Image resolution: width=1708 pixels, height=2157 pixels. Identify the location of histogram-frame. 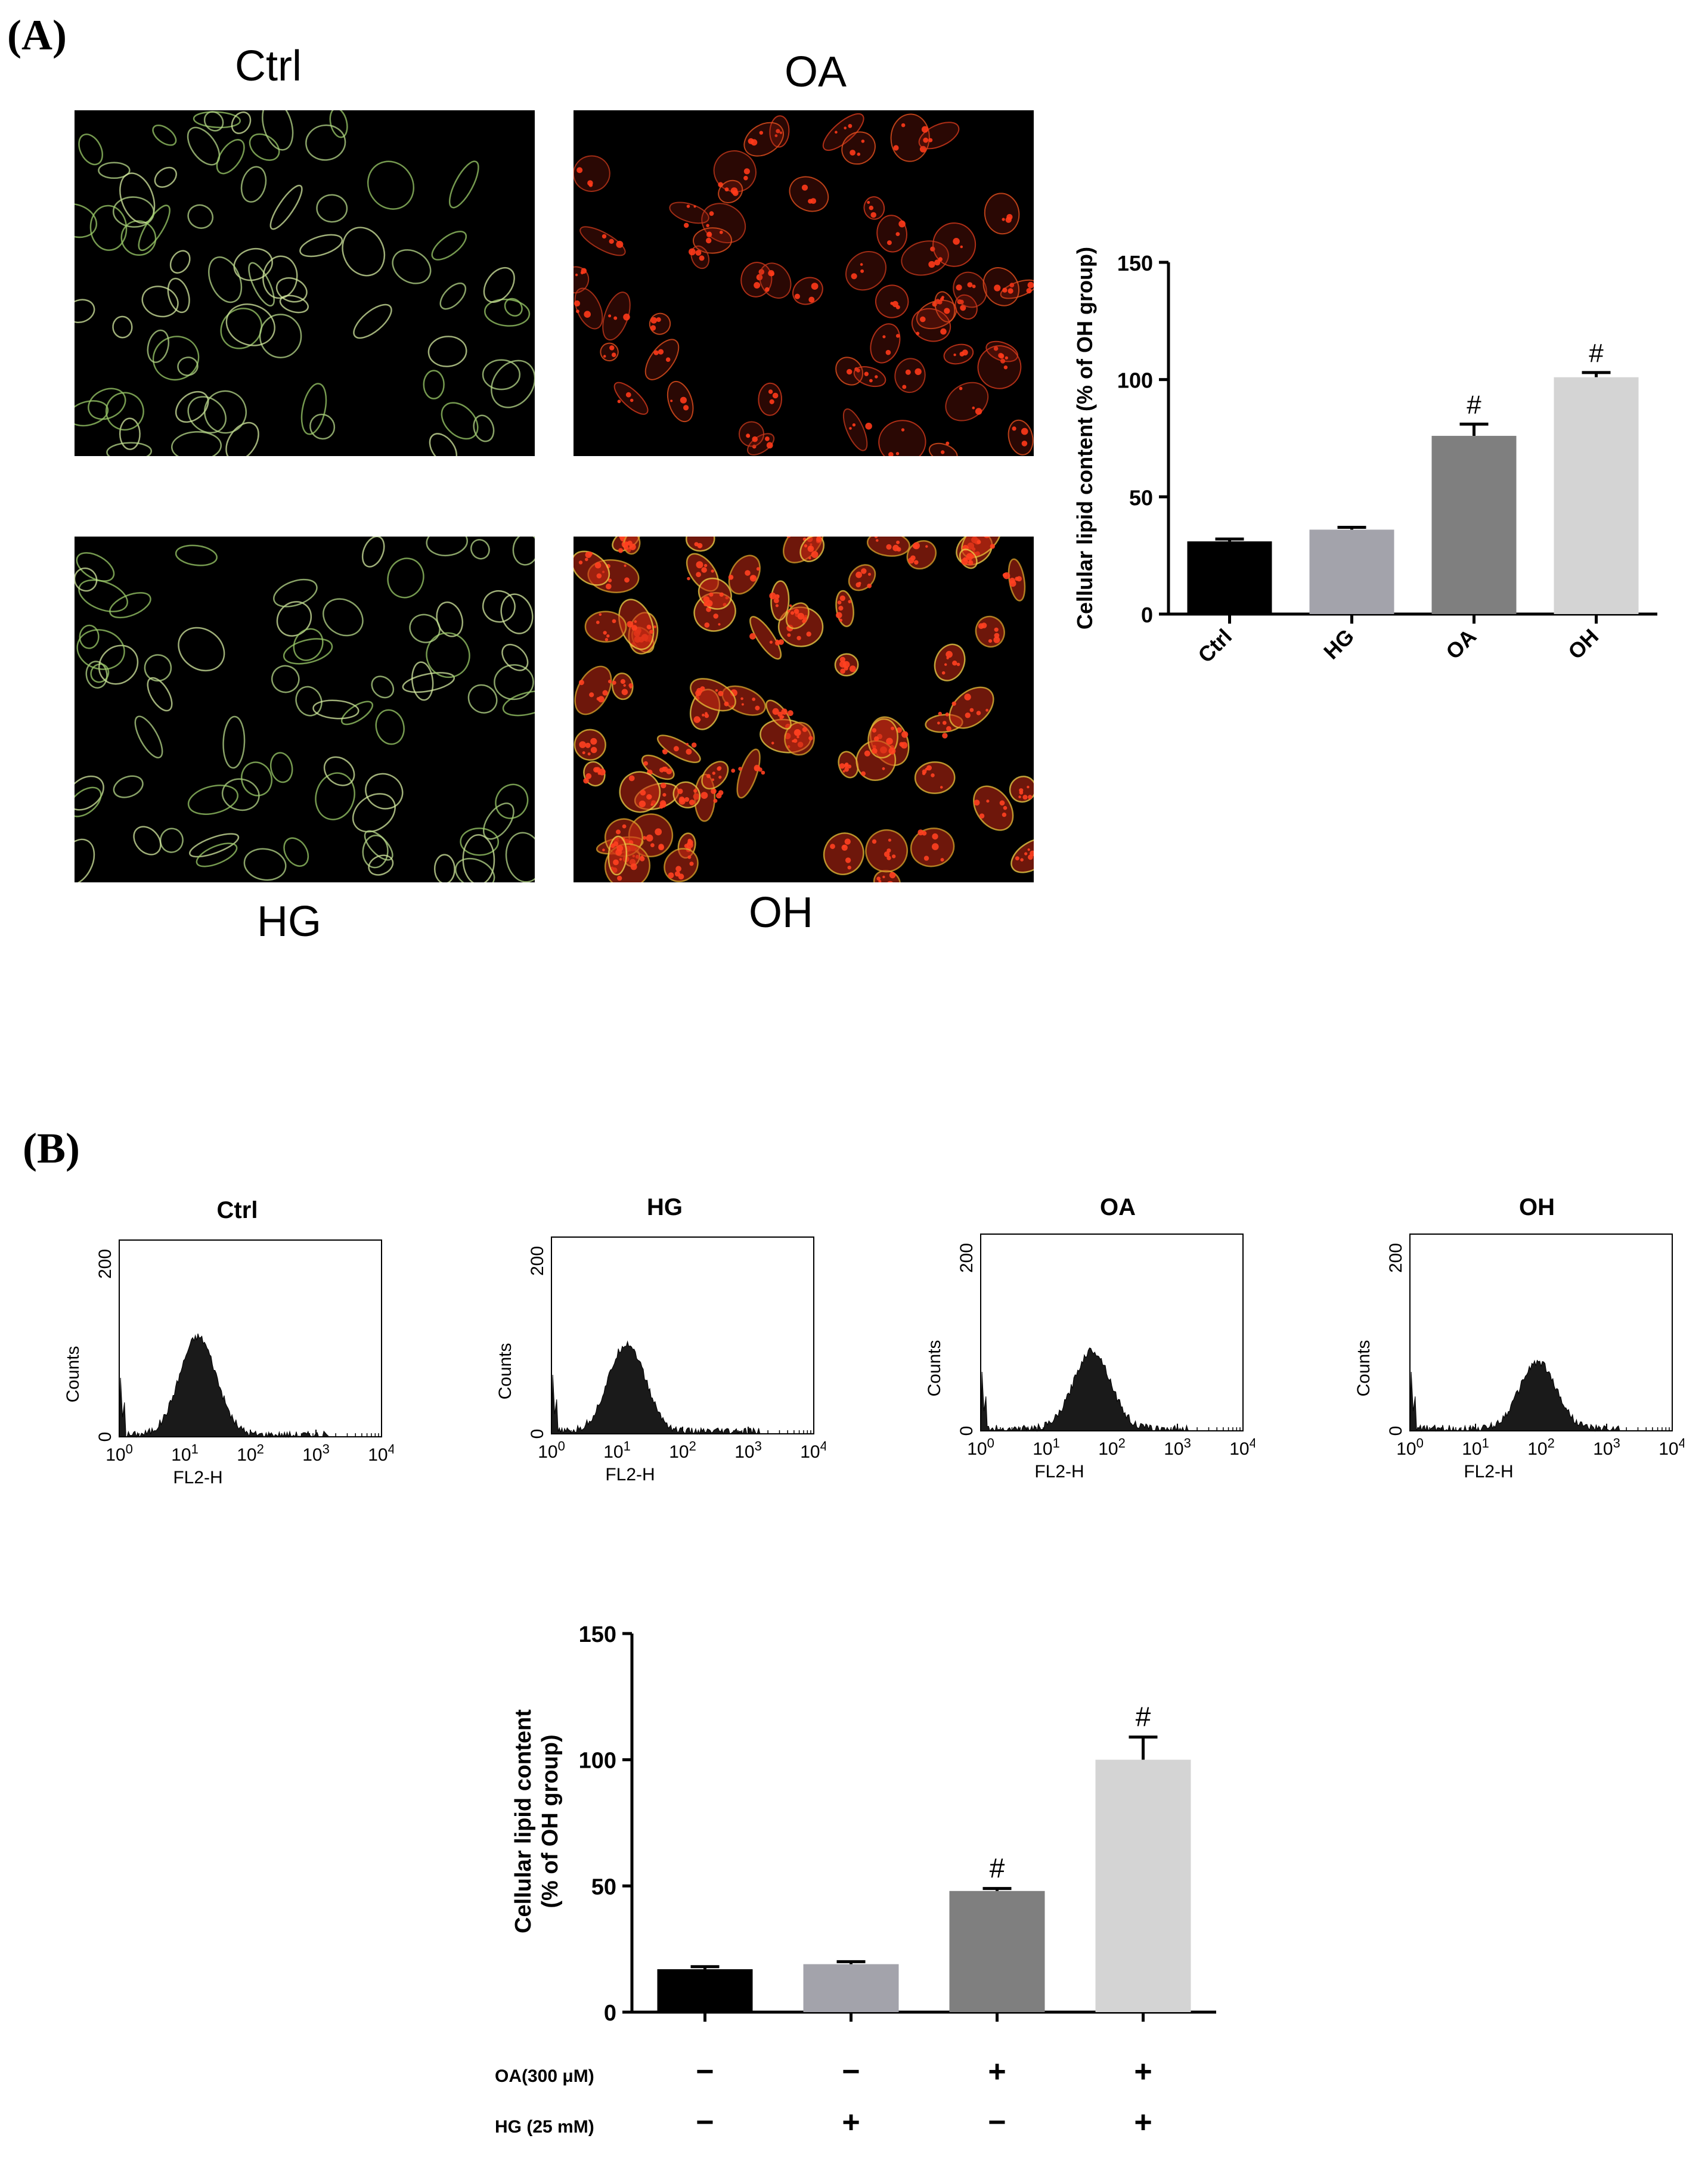
(250, 1338).